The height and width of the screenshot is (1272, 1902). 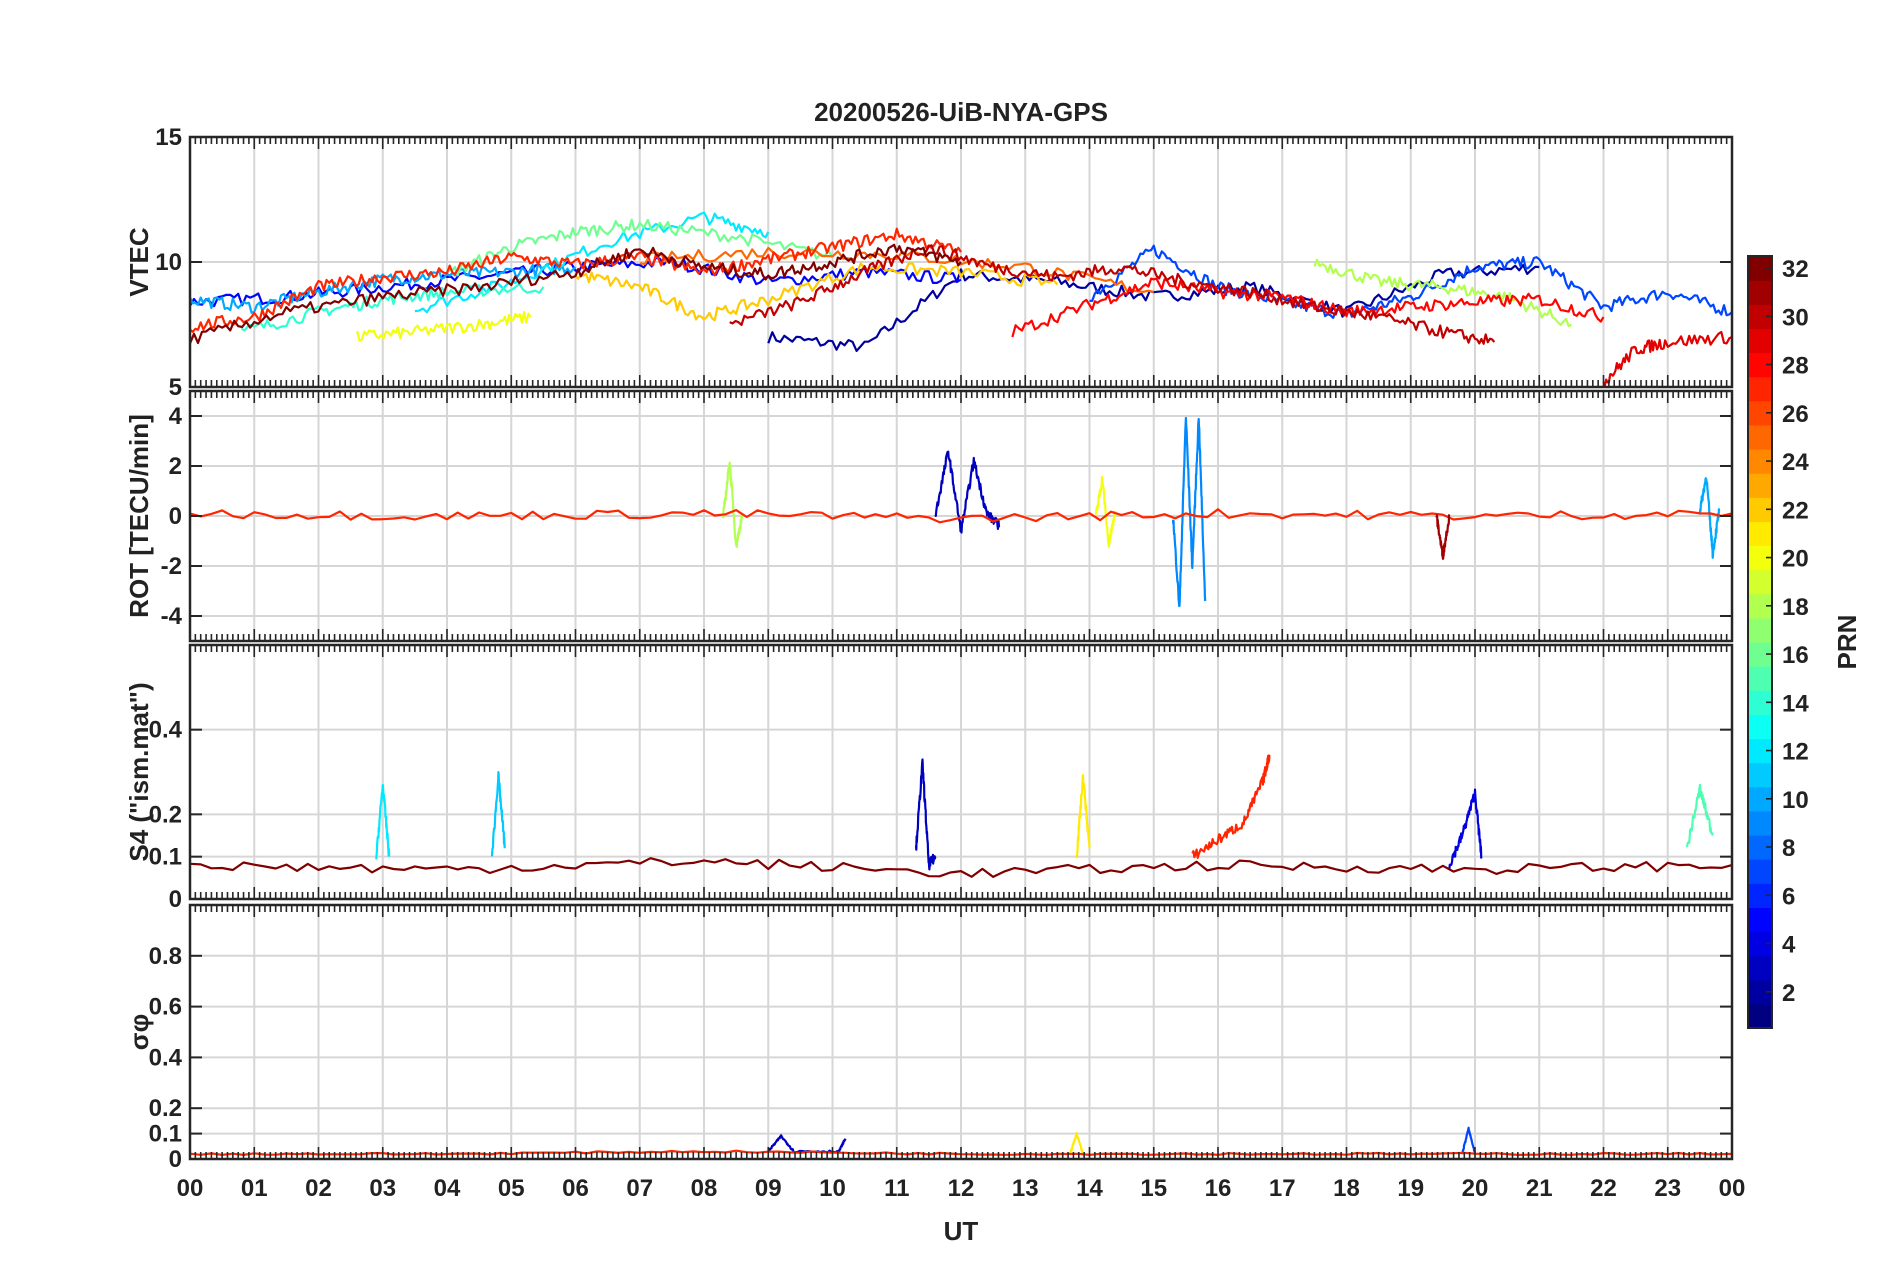 What do you see at coordinates (168, 137) in the screenshot?
I see `y-tick-label: 15` at bounding box center [168, 137].